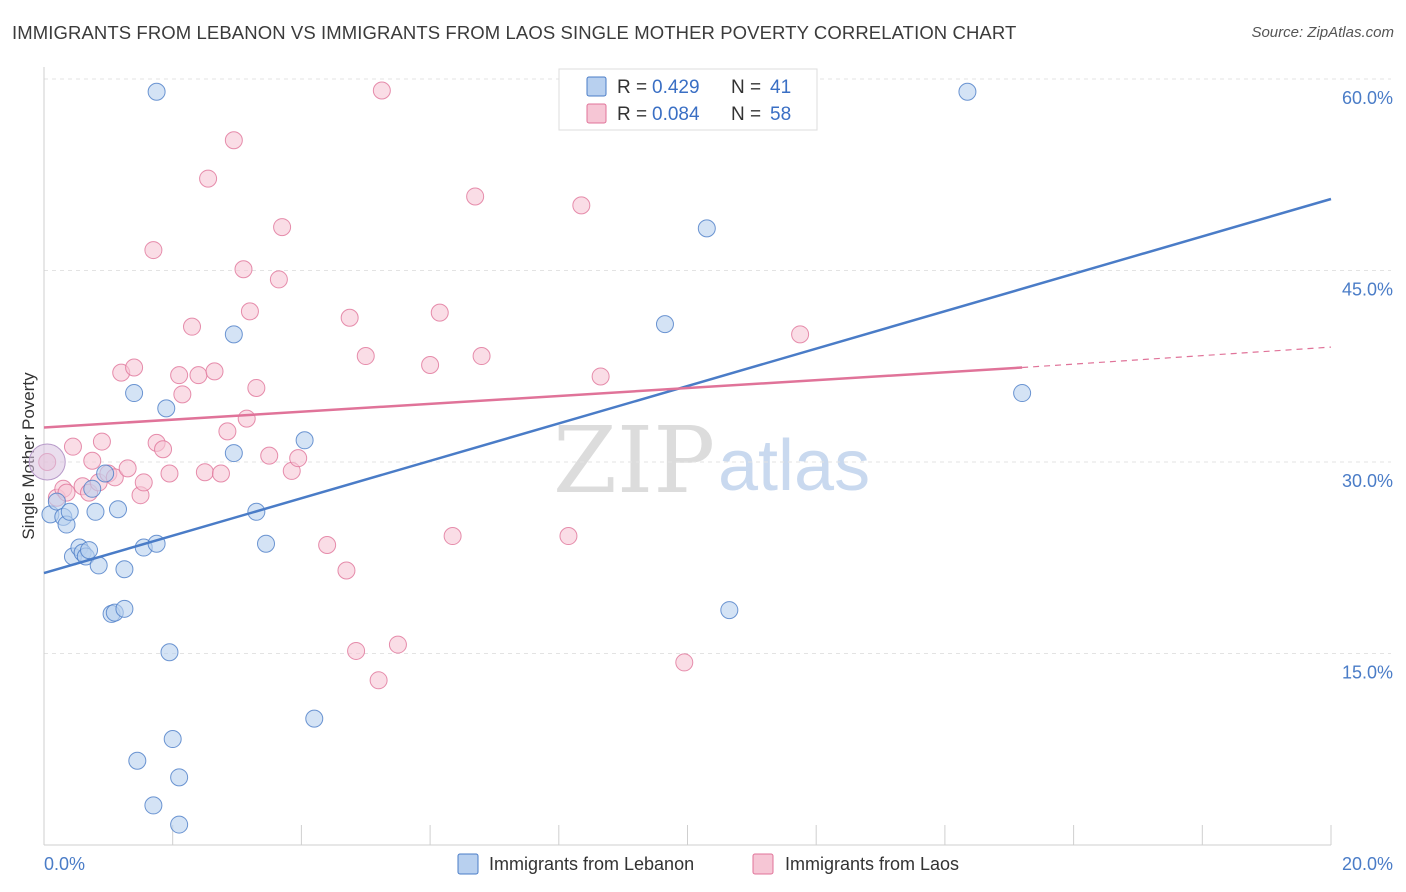  I want to click on point-cluster, so click(47, 462).